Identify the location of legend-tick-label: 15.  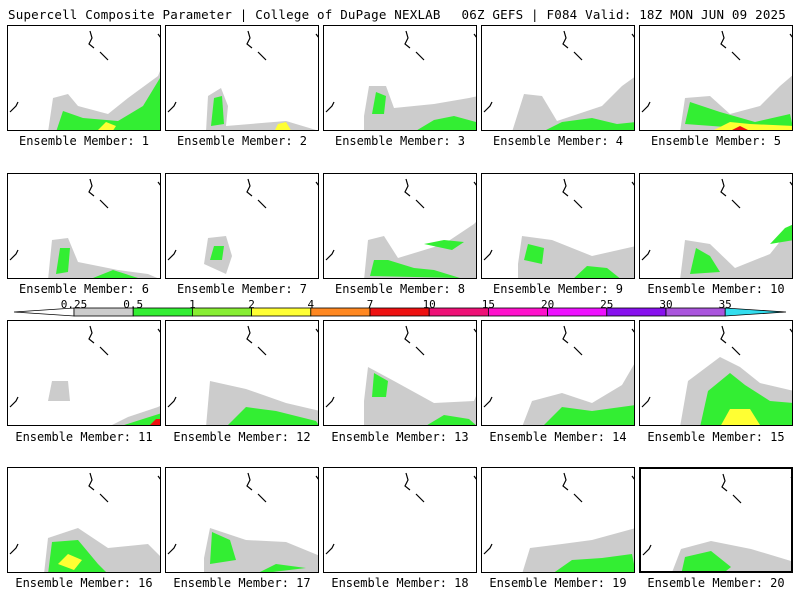
(488, 304).